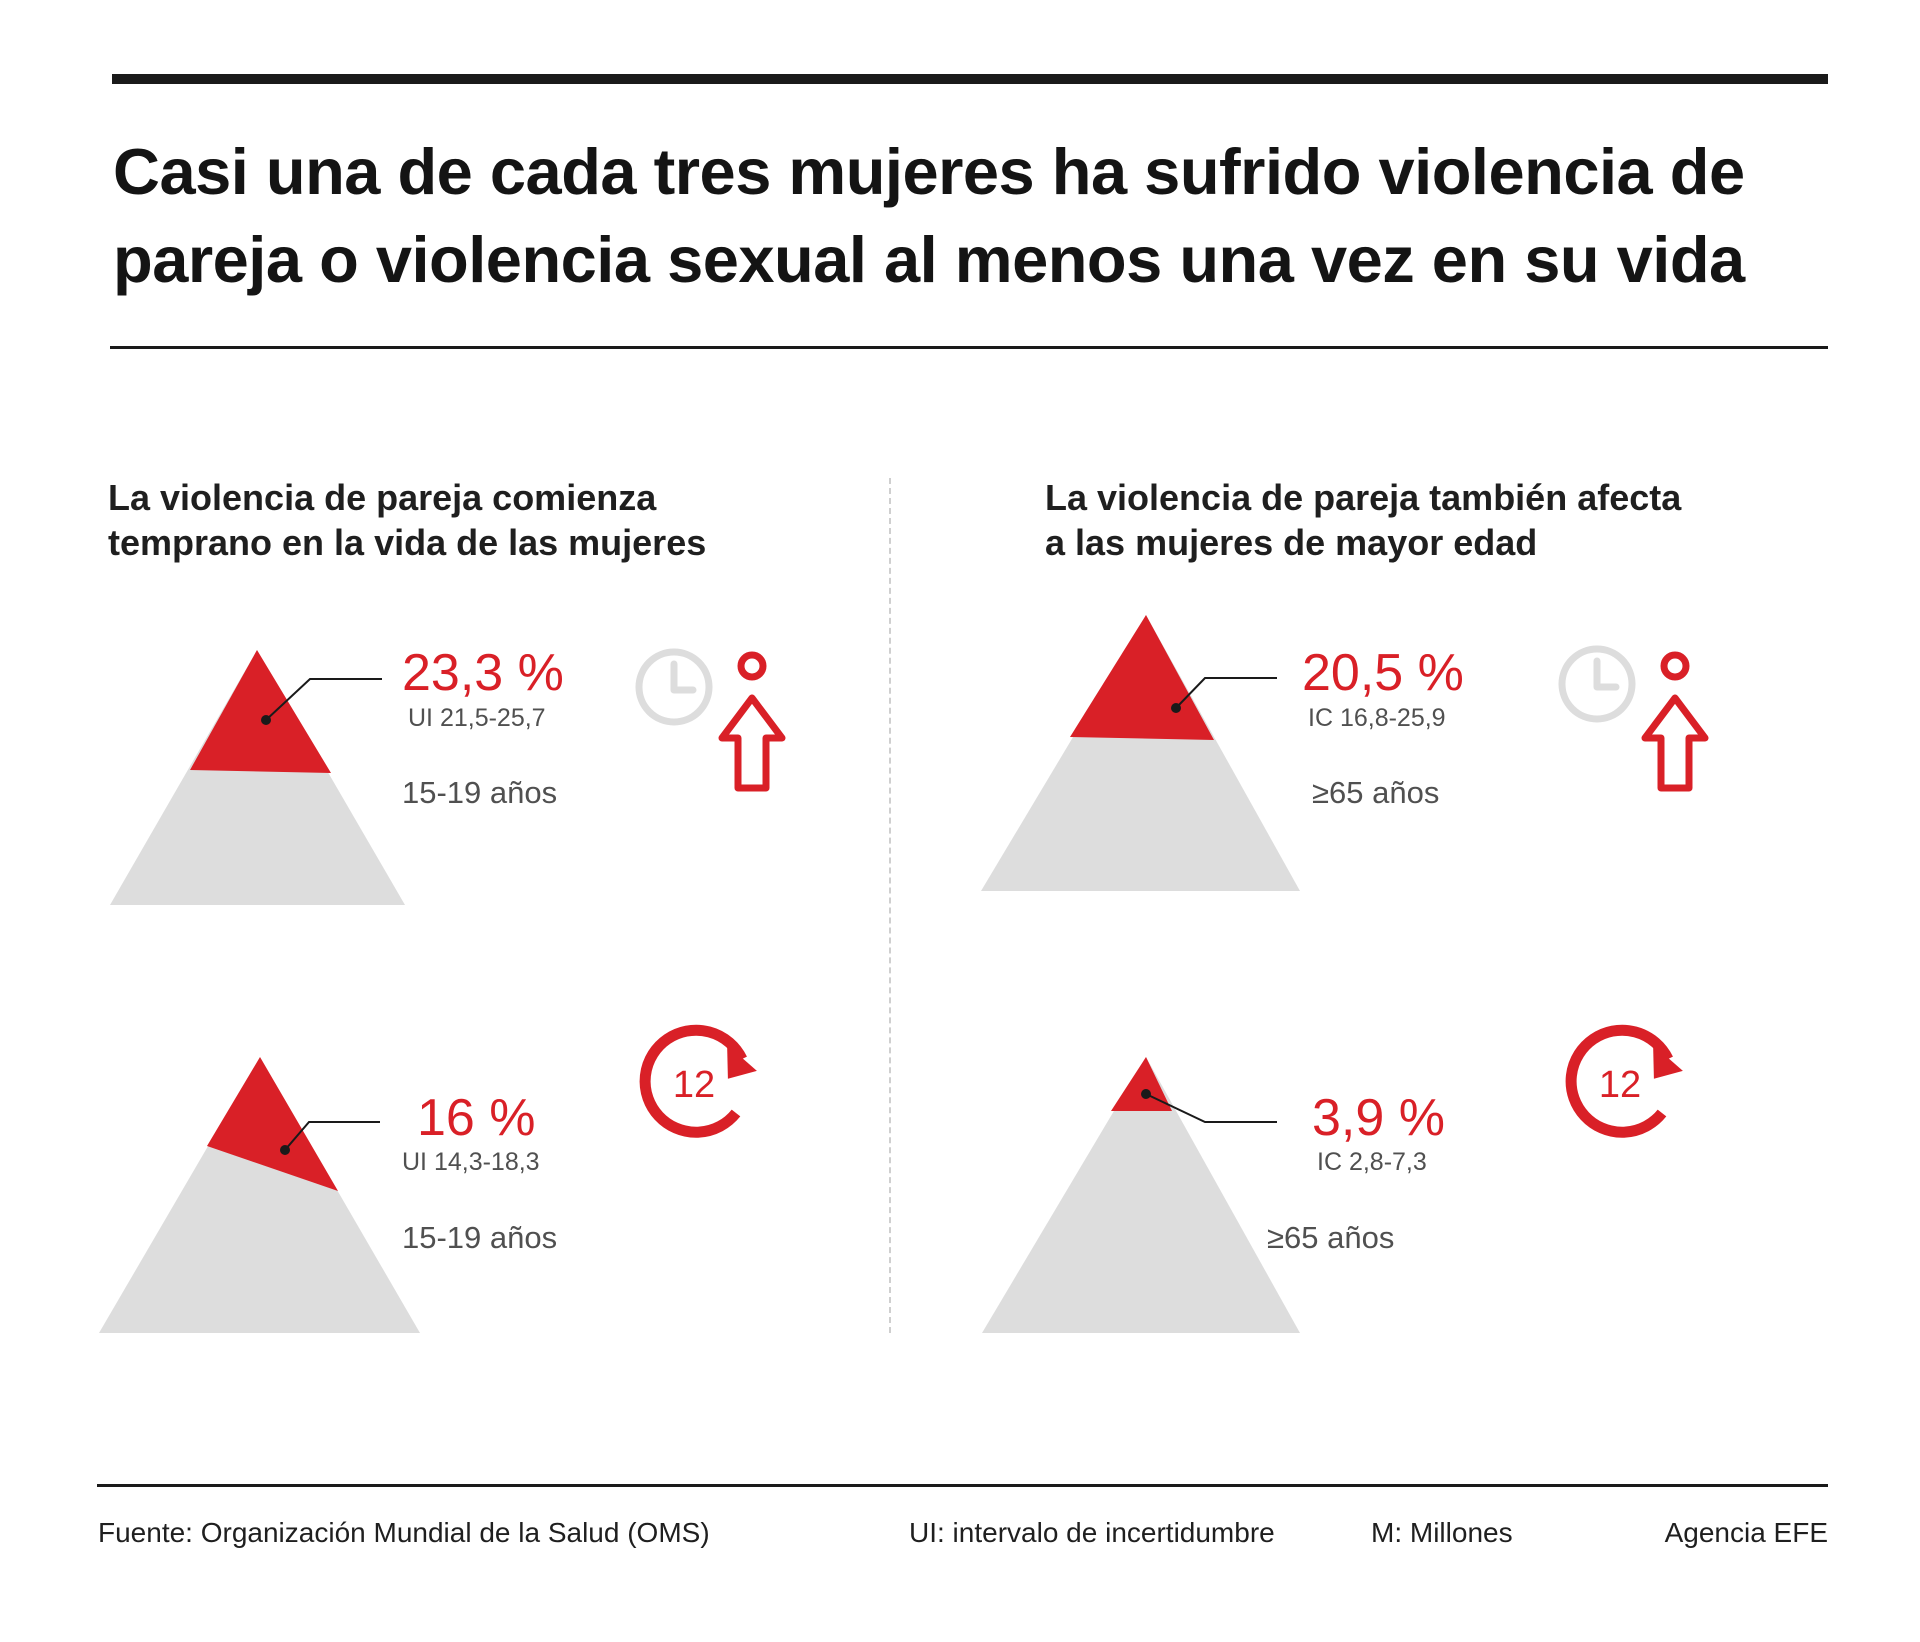 The image size is (1920, 1642). What do you see at coordinates (970, 79) in the screenshot?
I see `top-rule` at bounding box center [970, 79].